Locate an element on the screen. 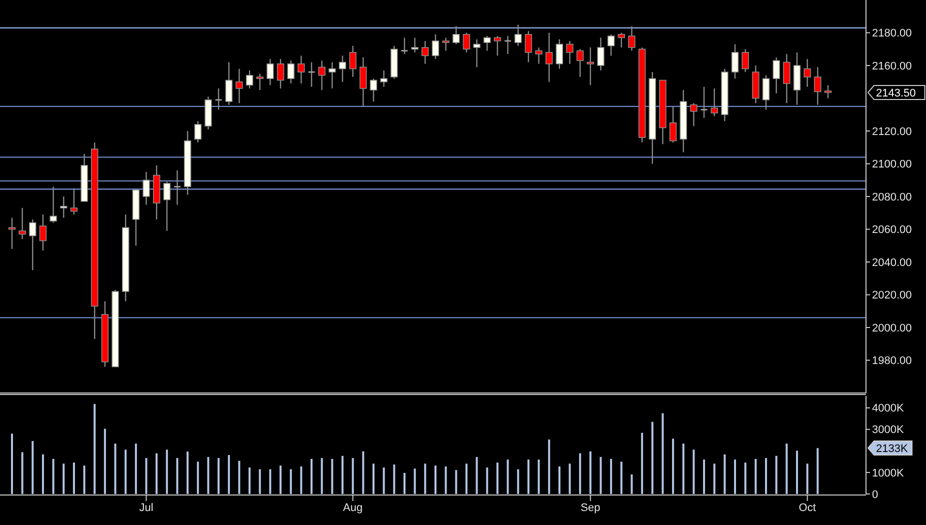  y-tick-label: 3000K is located at coordinates (888, 430).